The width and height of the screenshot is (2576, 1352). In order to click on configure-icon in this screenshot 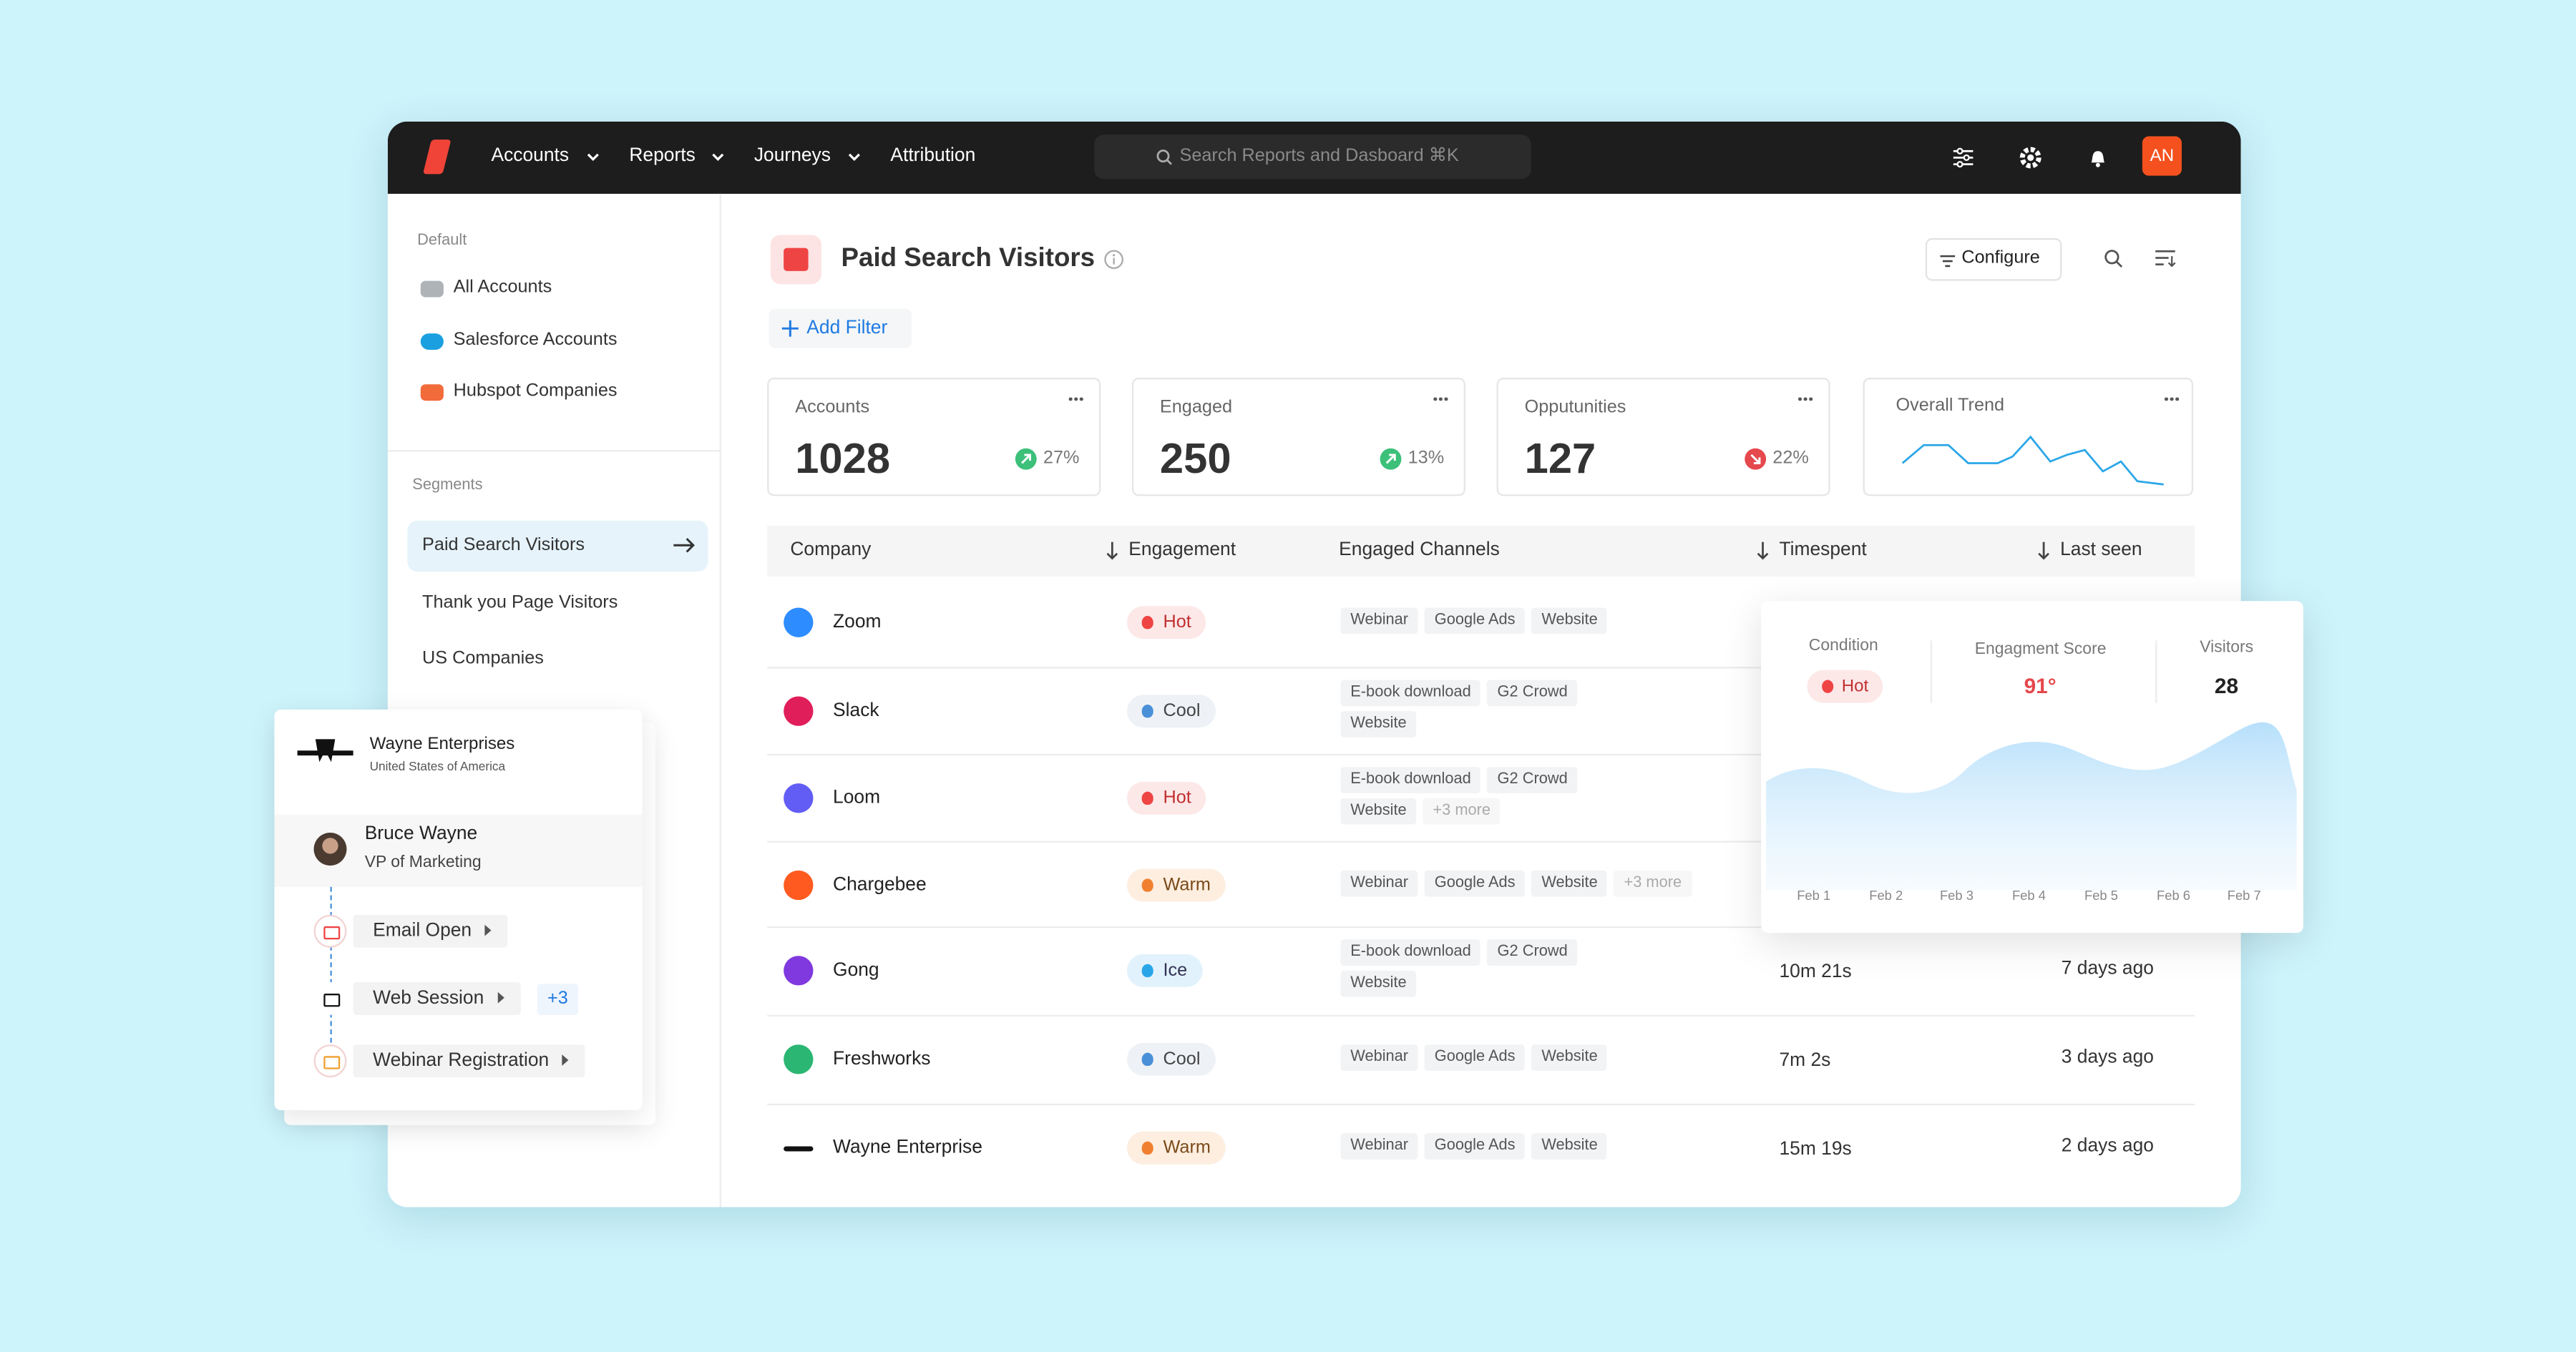, I will do `click(1948, 262)`.